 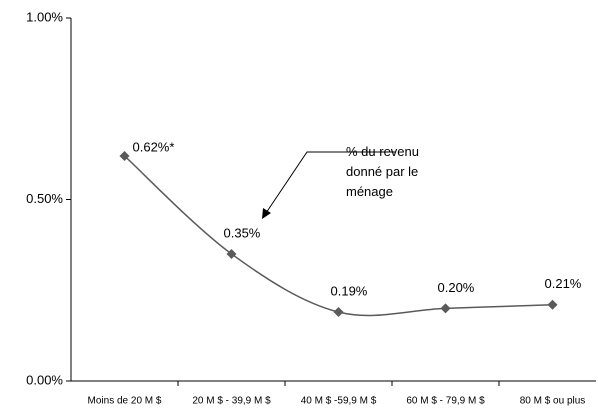 What do you see at coordinates (242, 232) in the screenshot?
I see `value-label: 0.35%` at bounding box center [242, 232].